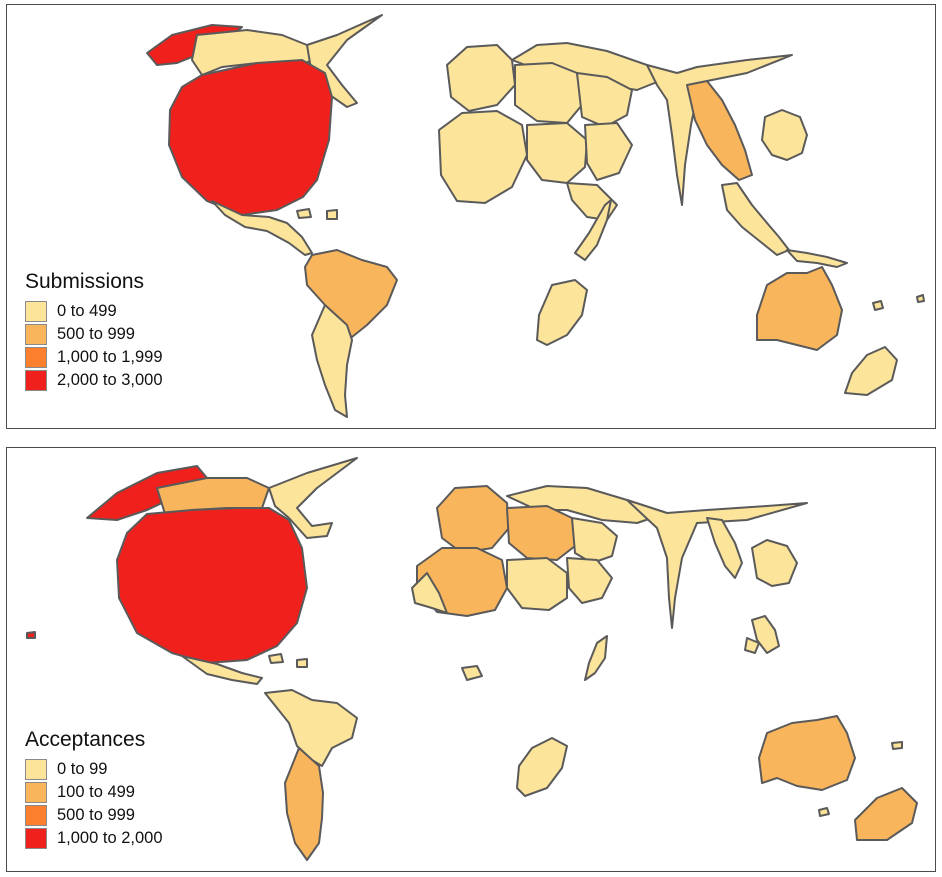 This screenshot has width=942, height=877. Describe the element at coordinates (311, 728) in the screenshot. I see `region-central-s-america` at that location.